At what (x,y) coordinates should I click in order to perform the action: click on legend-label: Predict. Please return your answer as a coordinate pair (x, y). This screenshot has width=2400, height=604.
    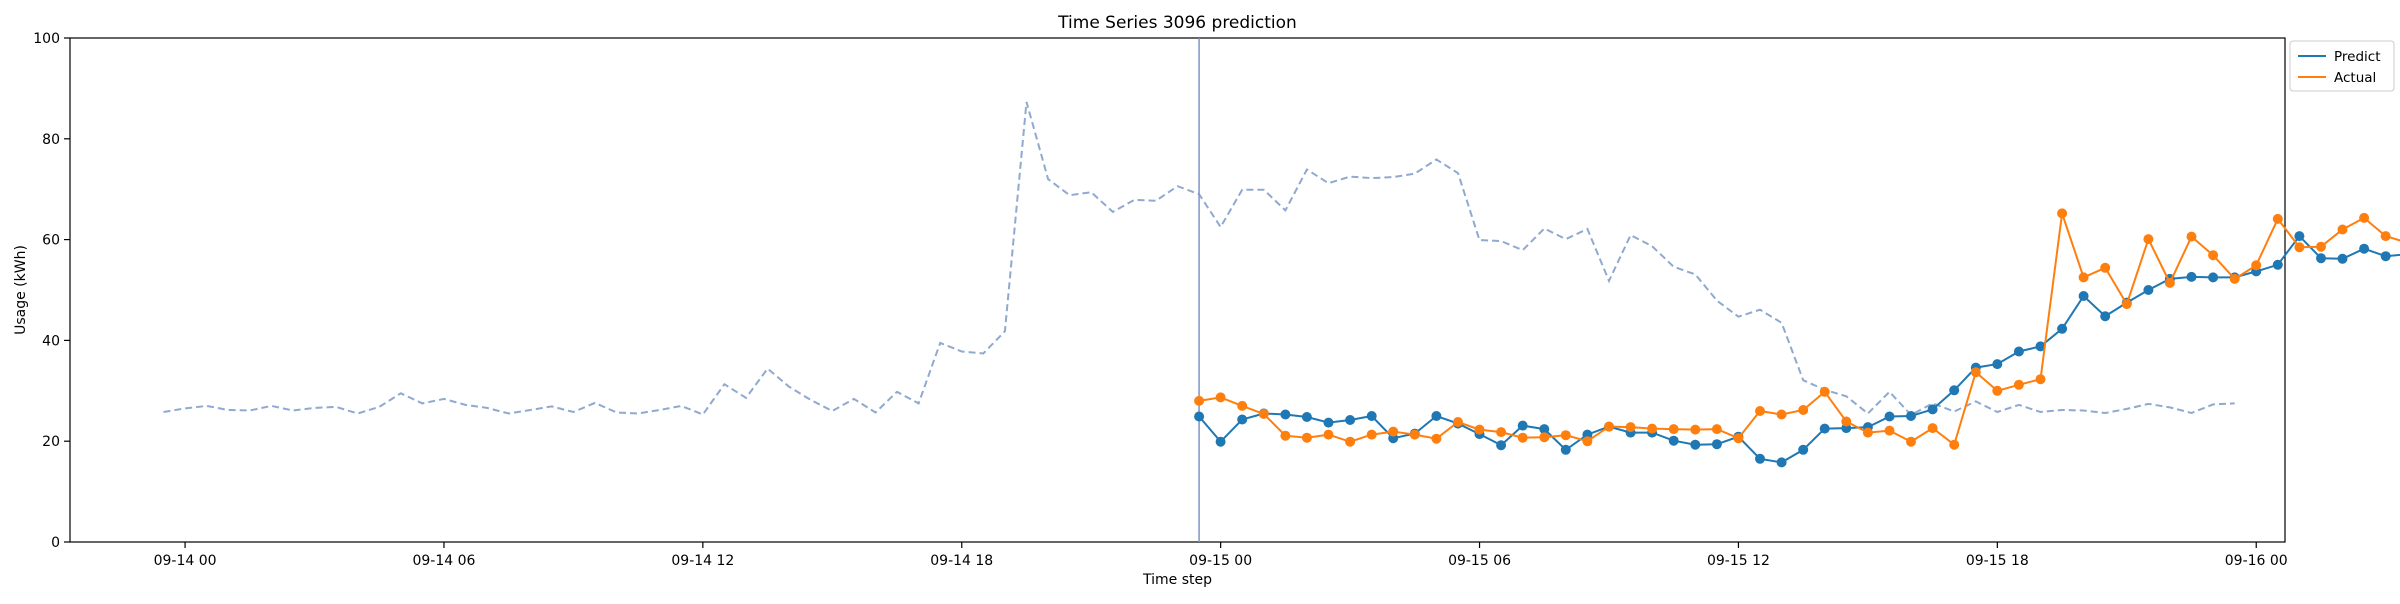
    Looking at the image, I should click on (2357, 57).